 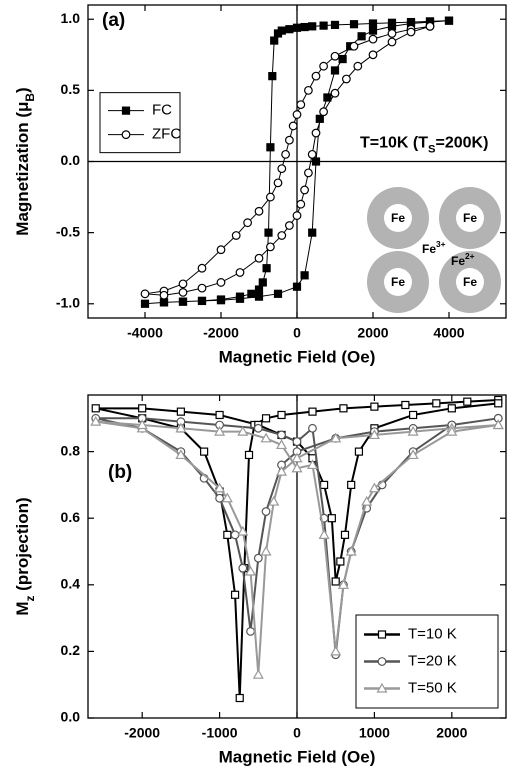 What do you see at coordinates (68, 231) in the screenshot?
I see `y-tick-label: -0.5` at bounding box center [68, 231].